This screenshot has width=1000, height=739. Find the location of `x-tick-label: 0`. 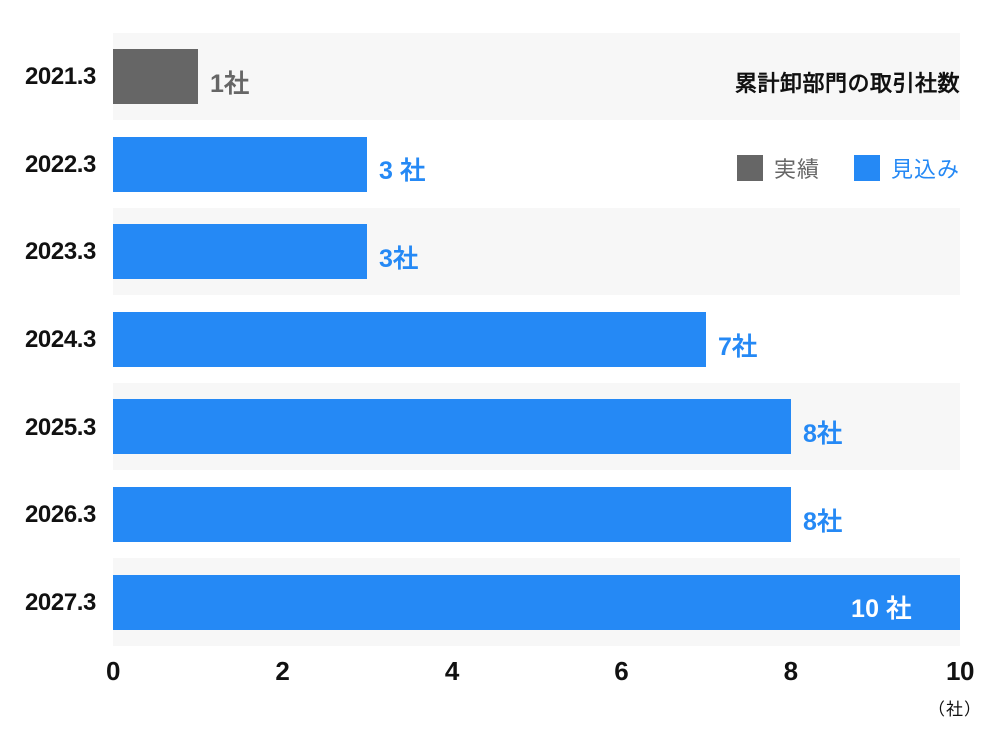

x-tick-label: 0 is located at coordinates (113, 671).